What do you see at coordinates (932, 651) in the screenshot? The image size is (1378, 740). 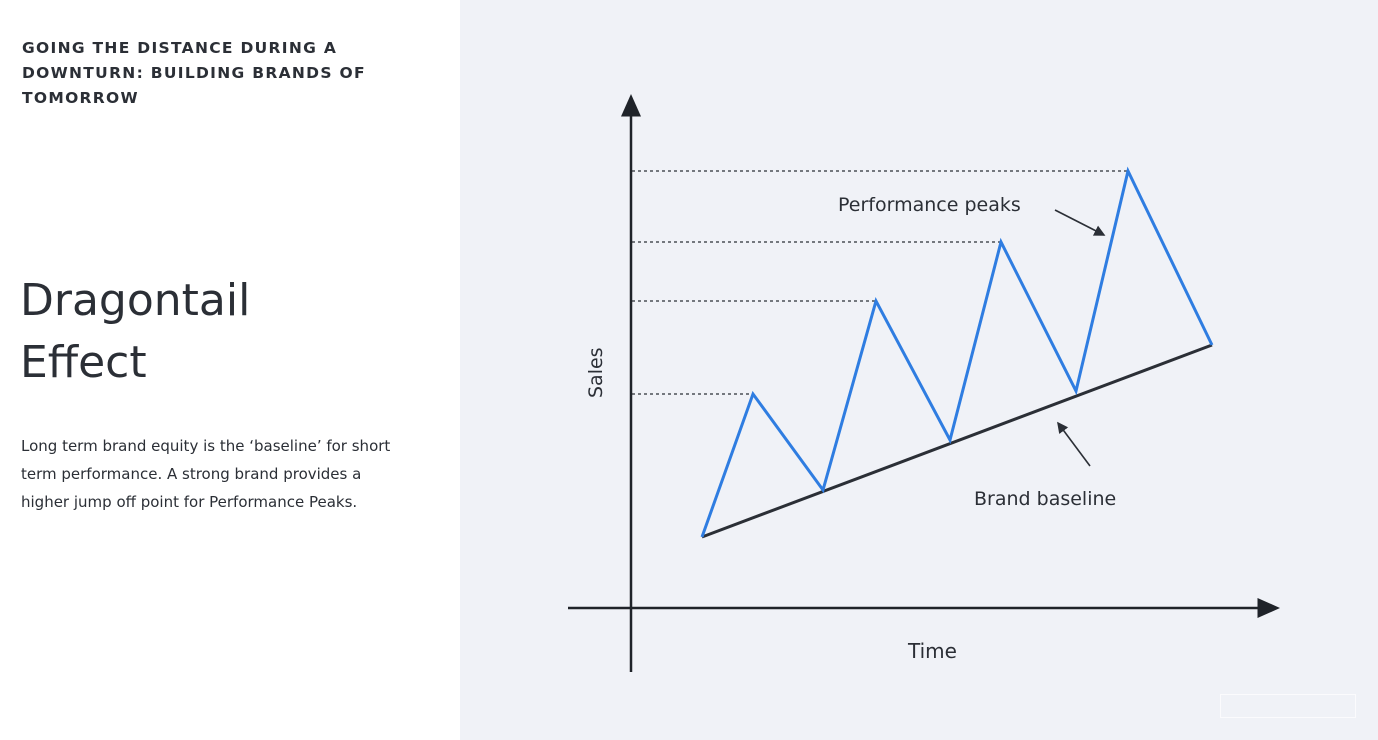 I see `x-axis-label: Time` at bounding box center [932, 651].